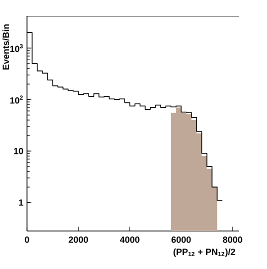  I want to click on x-tick-label: 2000, so click(78, 239).